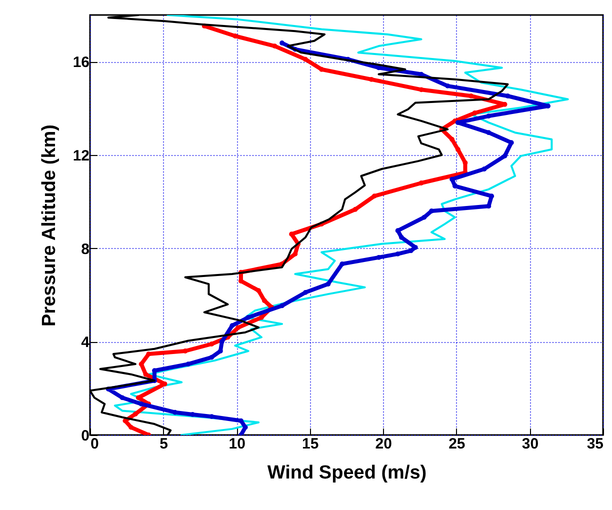  I want to click on x-tick-label: 5, so click(164, 444).